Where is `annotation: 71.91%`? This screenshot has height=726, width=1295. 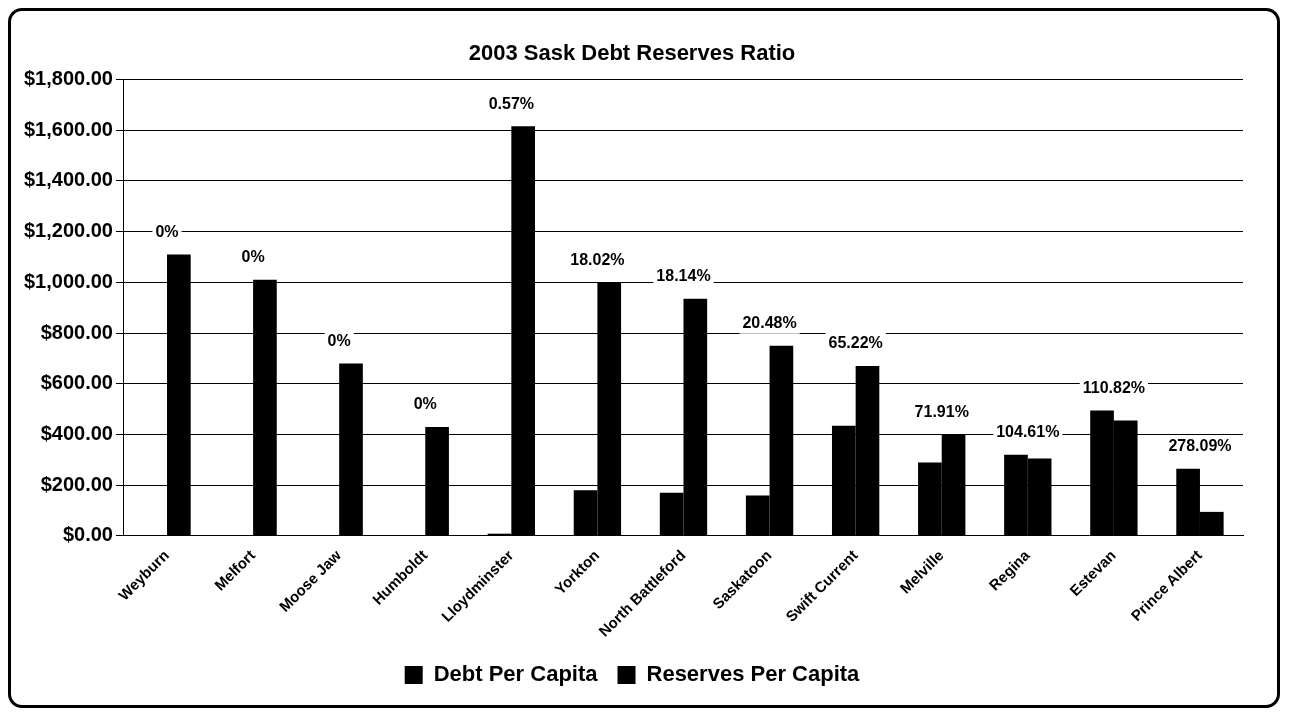
annotation: 71.91% is located at coordinates (941, 411).